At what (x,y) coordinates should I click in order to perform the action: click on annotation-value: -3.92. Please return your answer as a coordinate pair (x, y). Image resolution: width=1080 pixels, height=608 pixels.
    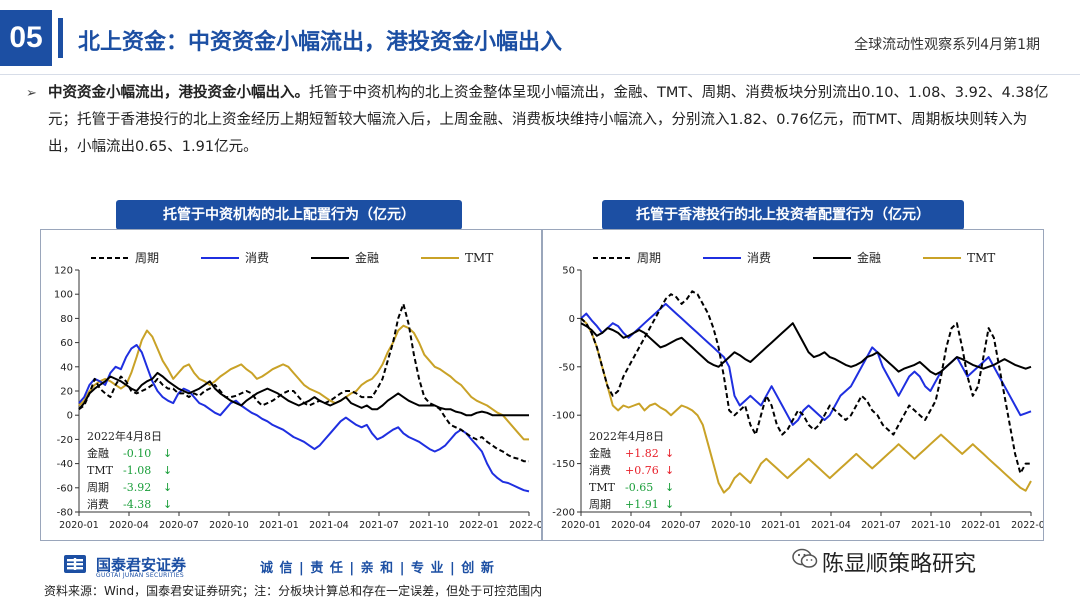
    Looking at the image, I should click on (137, 487).